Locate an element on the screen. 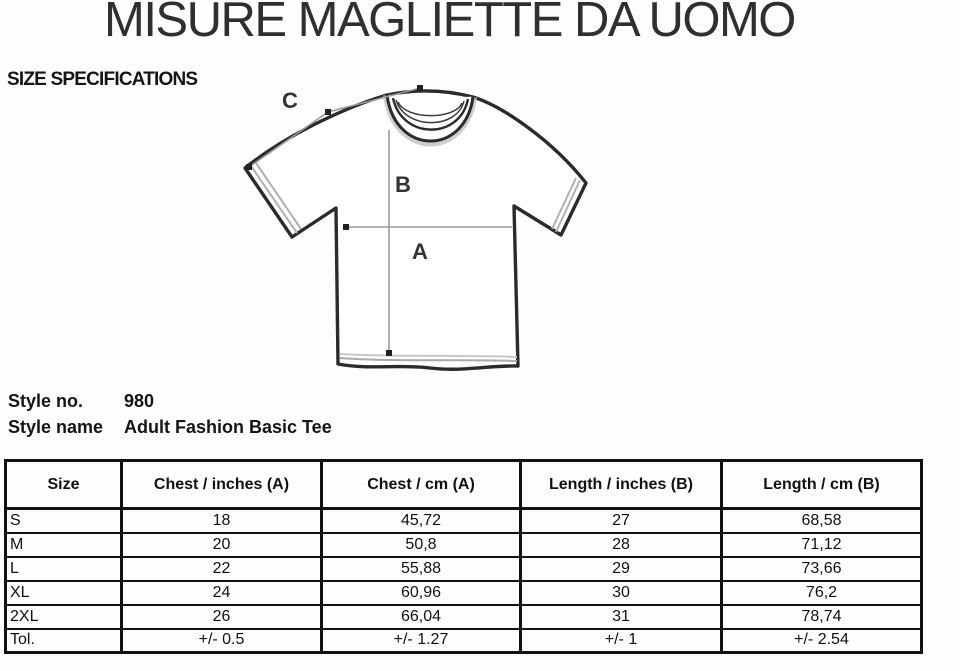  table-cell: 20 is located at coordinates (221, 544).